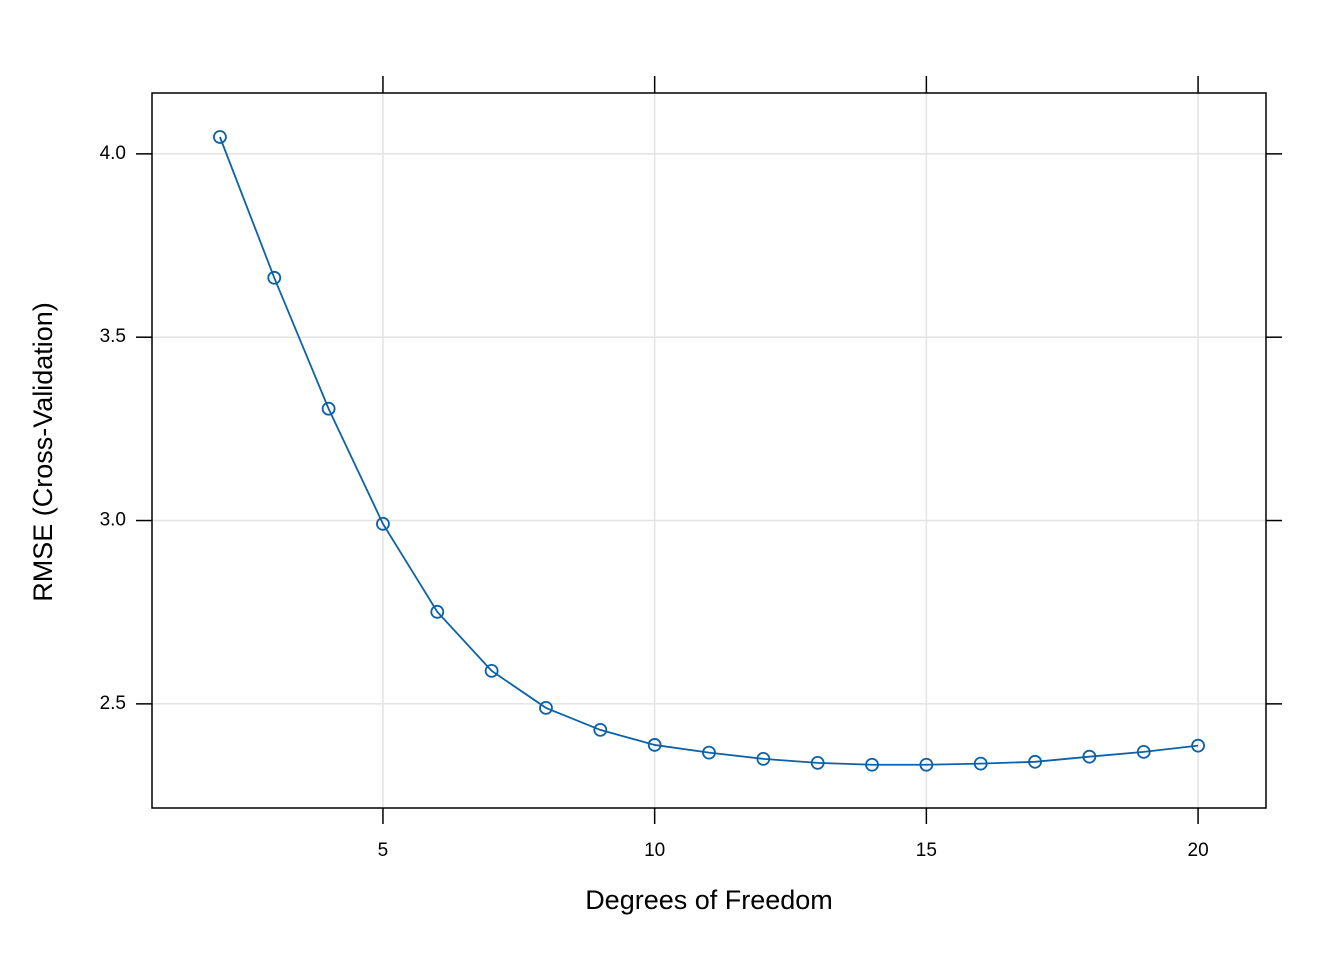  Describe the element at coordinates (43, 452) in the screenshot. I see `y-axis-label: RMSE (Cross-Validation)` at that location.